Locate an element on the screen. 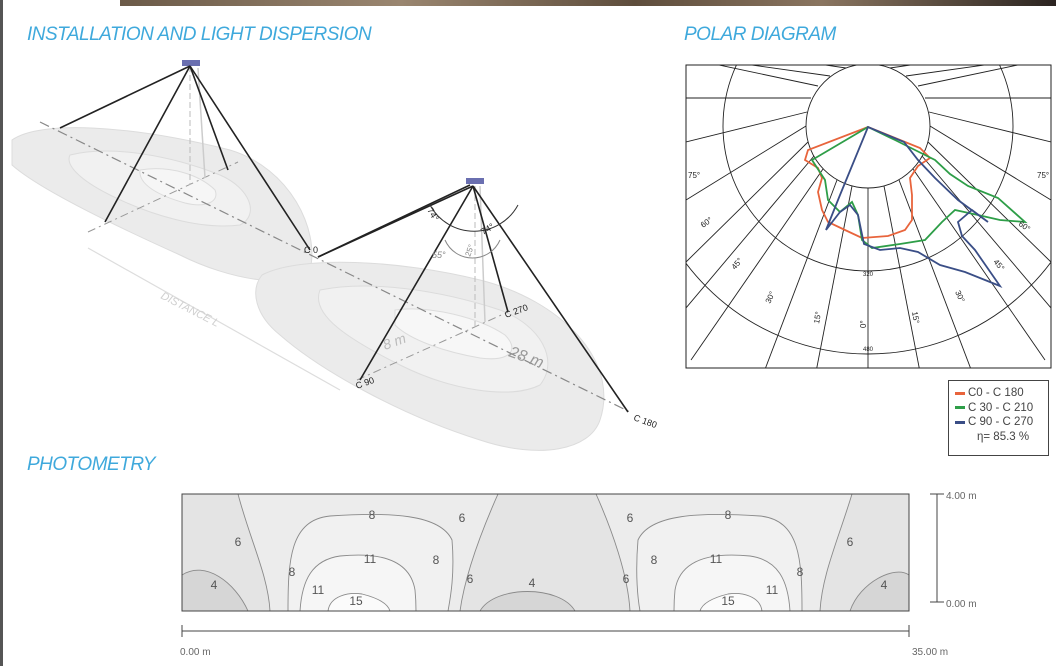 Image resolution: width=1056 pixels, height=666 pixels. polar-tick-45-left: 45° is located at coordinates (737, 263).